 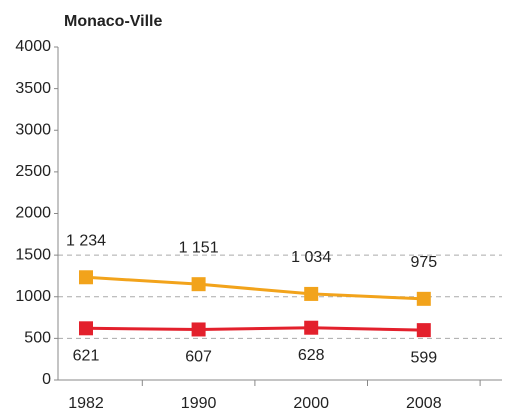 What do you see at coordinates (424, 403) in the screenshot?
I see `x-tick-label: 2008` at bounding box center [424, 403].